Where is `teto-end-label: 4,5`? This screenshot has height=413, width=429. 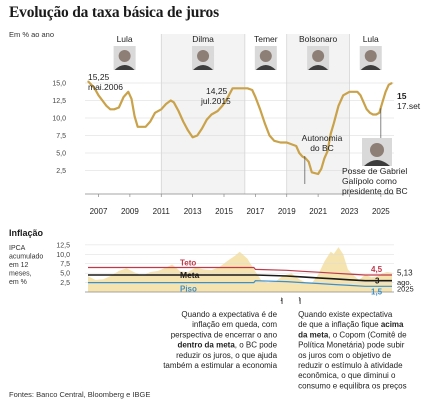
teto-end-label: 4,5 is located at coordinates (377, 269).